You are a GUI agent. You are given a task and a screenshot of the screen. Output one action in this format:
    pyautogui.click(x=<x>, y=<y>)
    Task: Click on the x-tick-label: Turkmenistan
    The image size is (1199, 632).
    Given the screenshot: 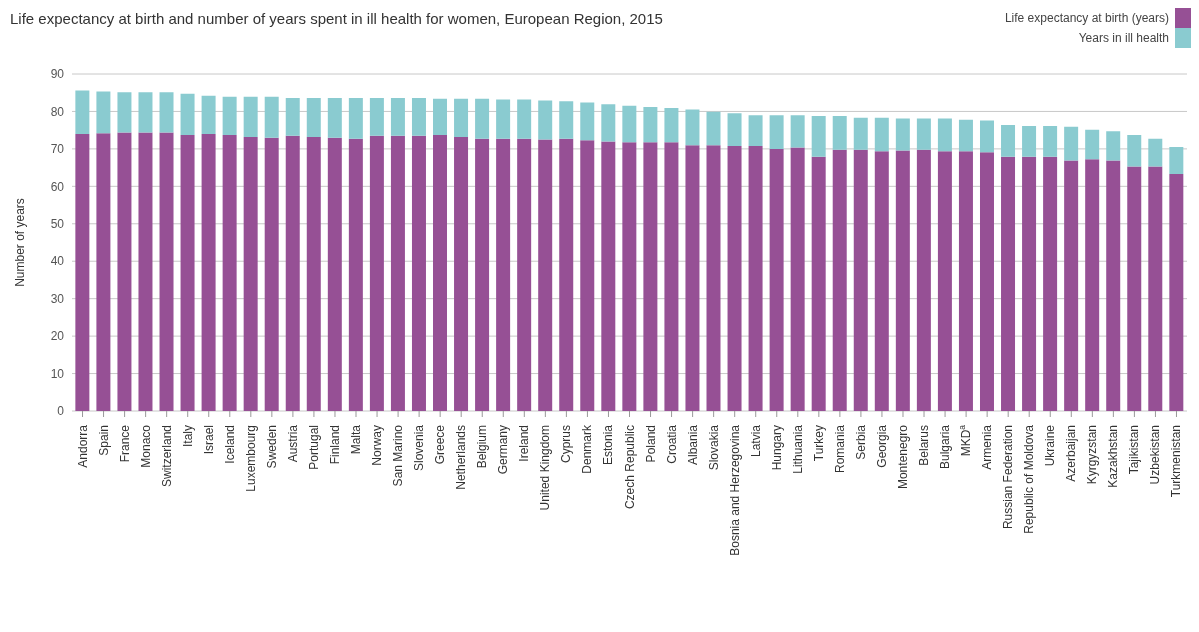 What is the action you would take?
    pyautogui.click(x=1176, y=461)
    